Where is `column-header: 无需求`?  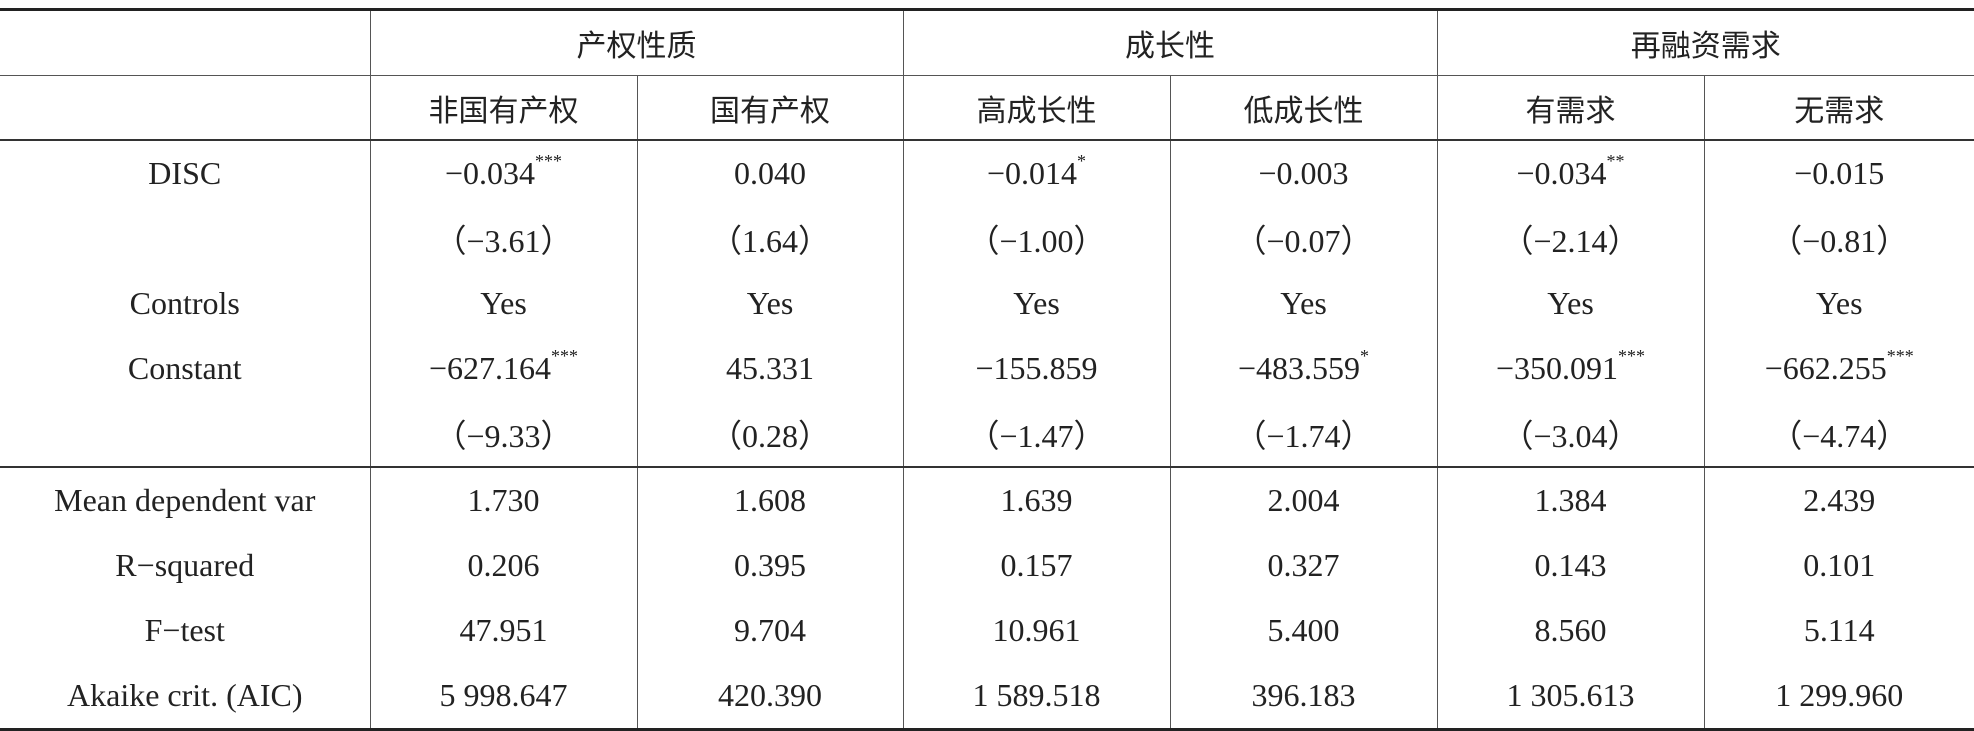
column-header: 无需求 is located at coordinates (1838, 108).